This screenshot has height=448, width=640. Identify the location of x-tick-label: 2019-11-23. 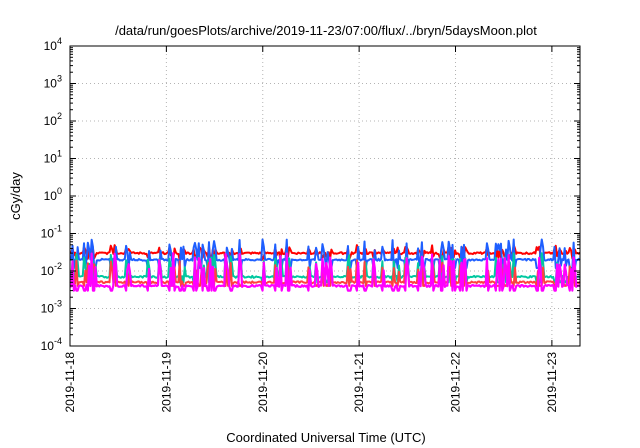
(552, 382).